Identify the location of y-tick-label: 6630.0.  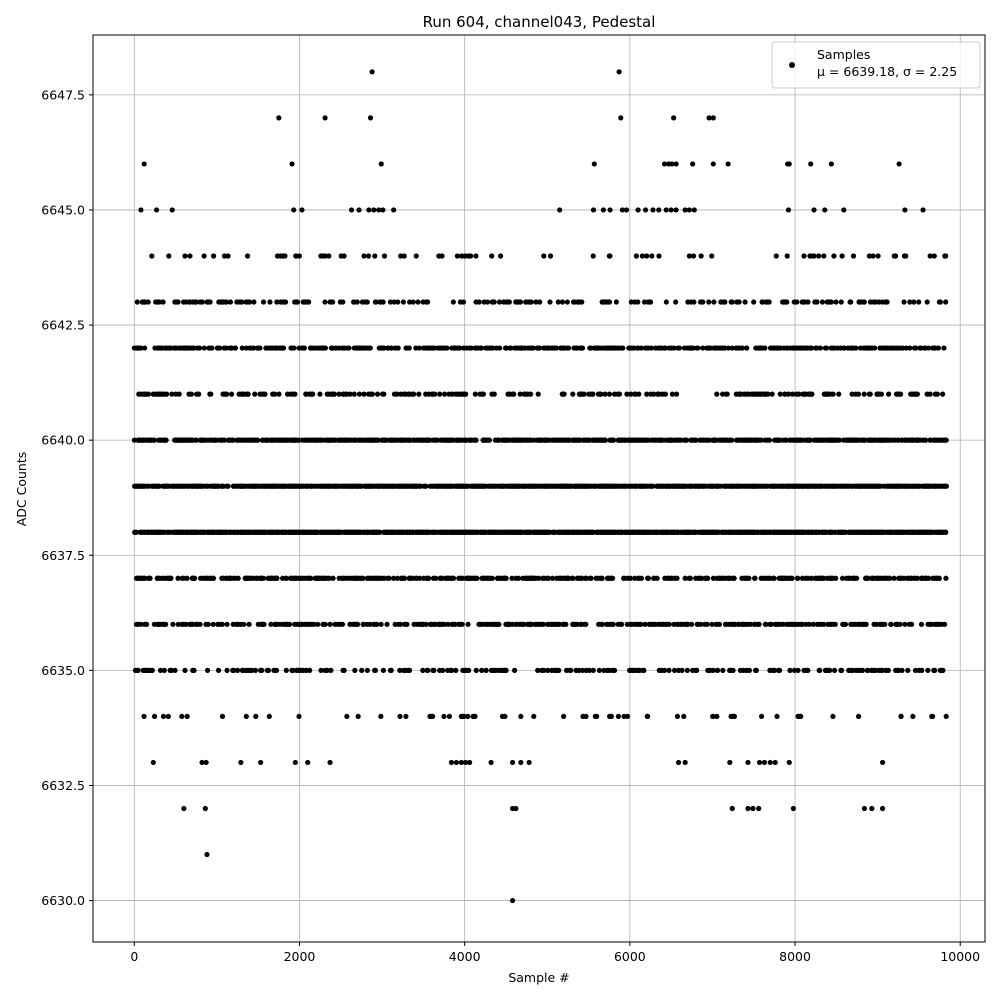
(63, 900).